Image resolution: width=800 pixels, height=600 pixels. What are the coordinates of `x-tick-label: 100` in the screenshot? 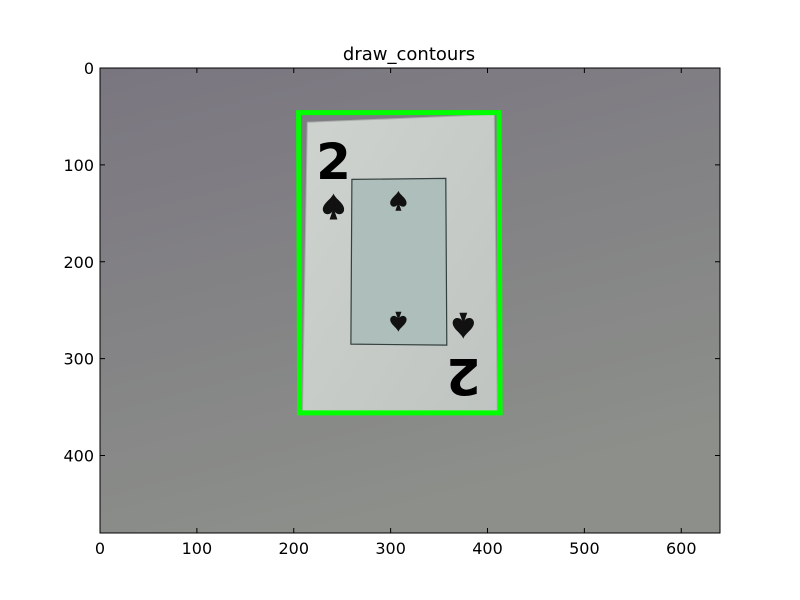 It's located at (197, 548).